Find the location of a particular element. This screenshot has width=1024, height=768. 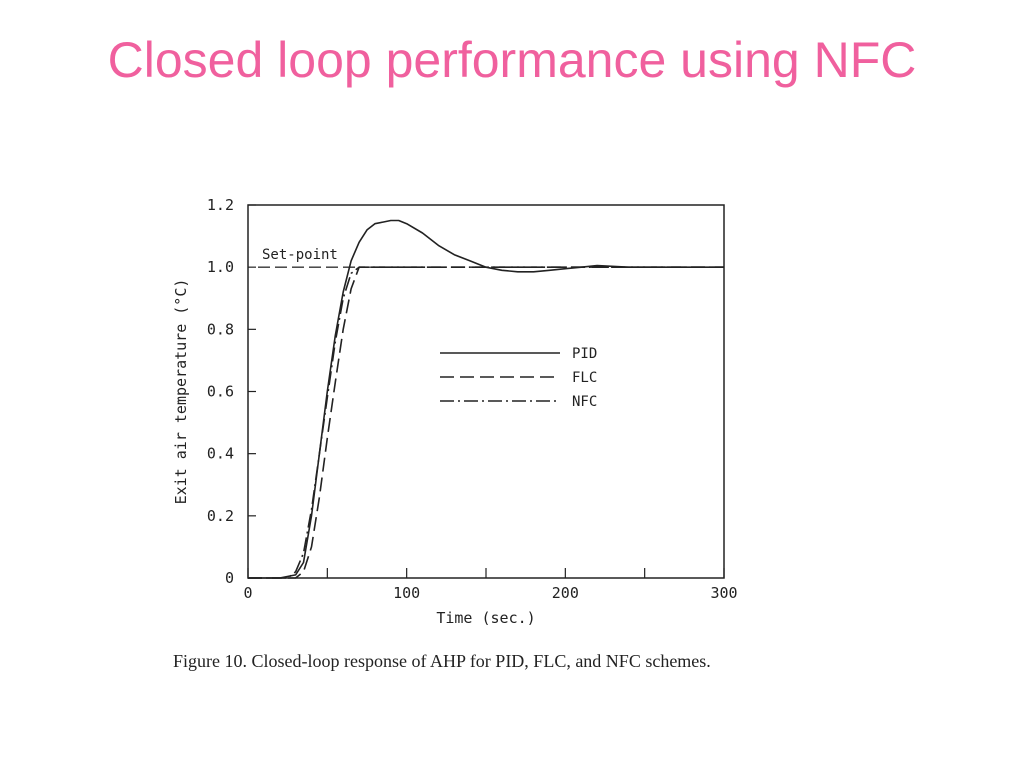

legend-label-pid: PID is located at coordinates (584, 354).